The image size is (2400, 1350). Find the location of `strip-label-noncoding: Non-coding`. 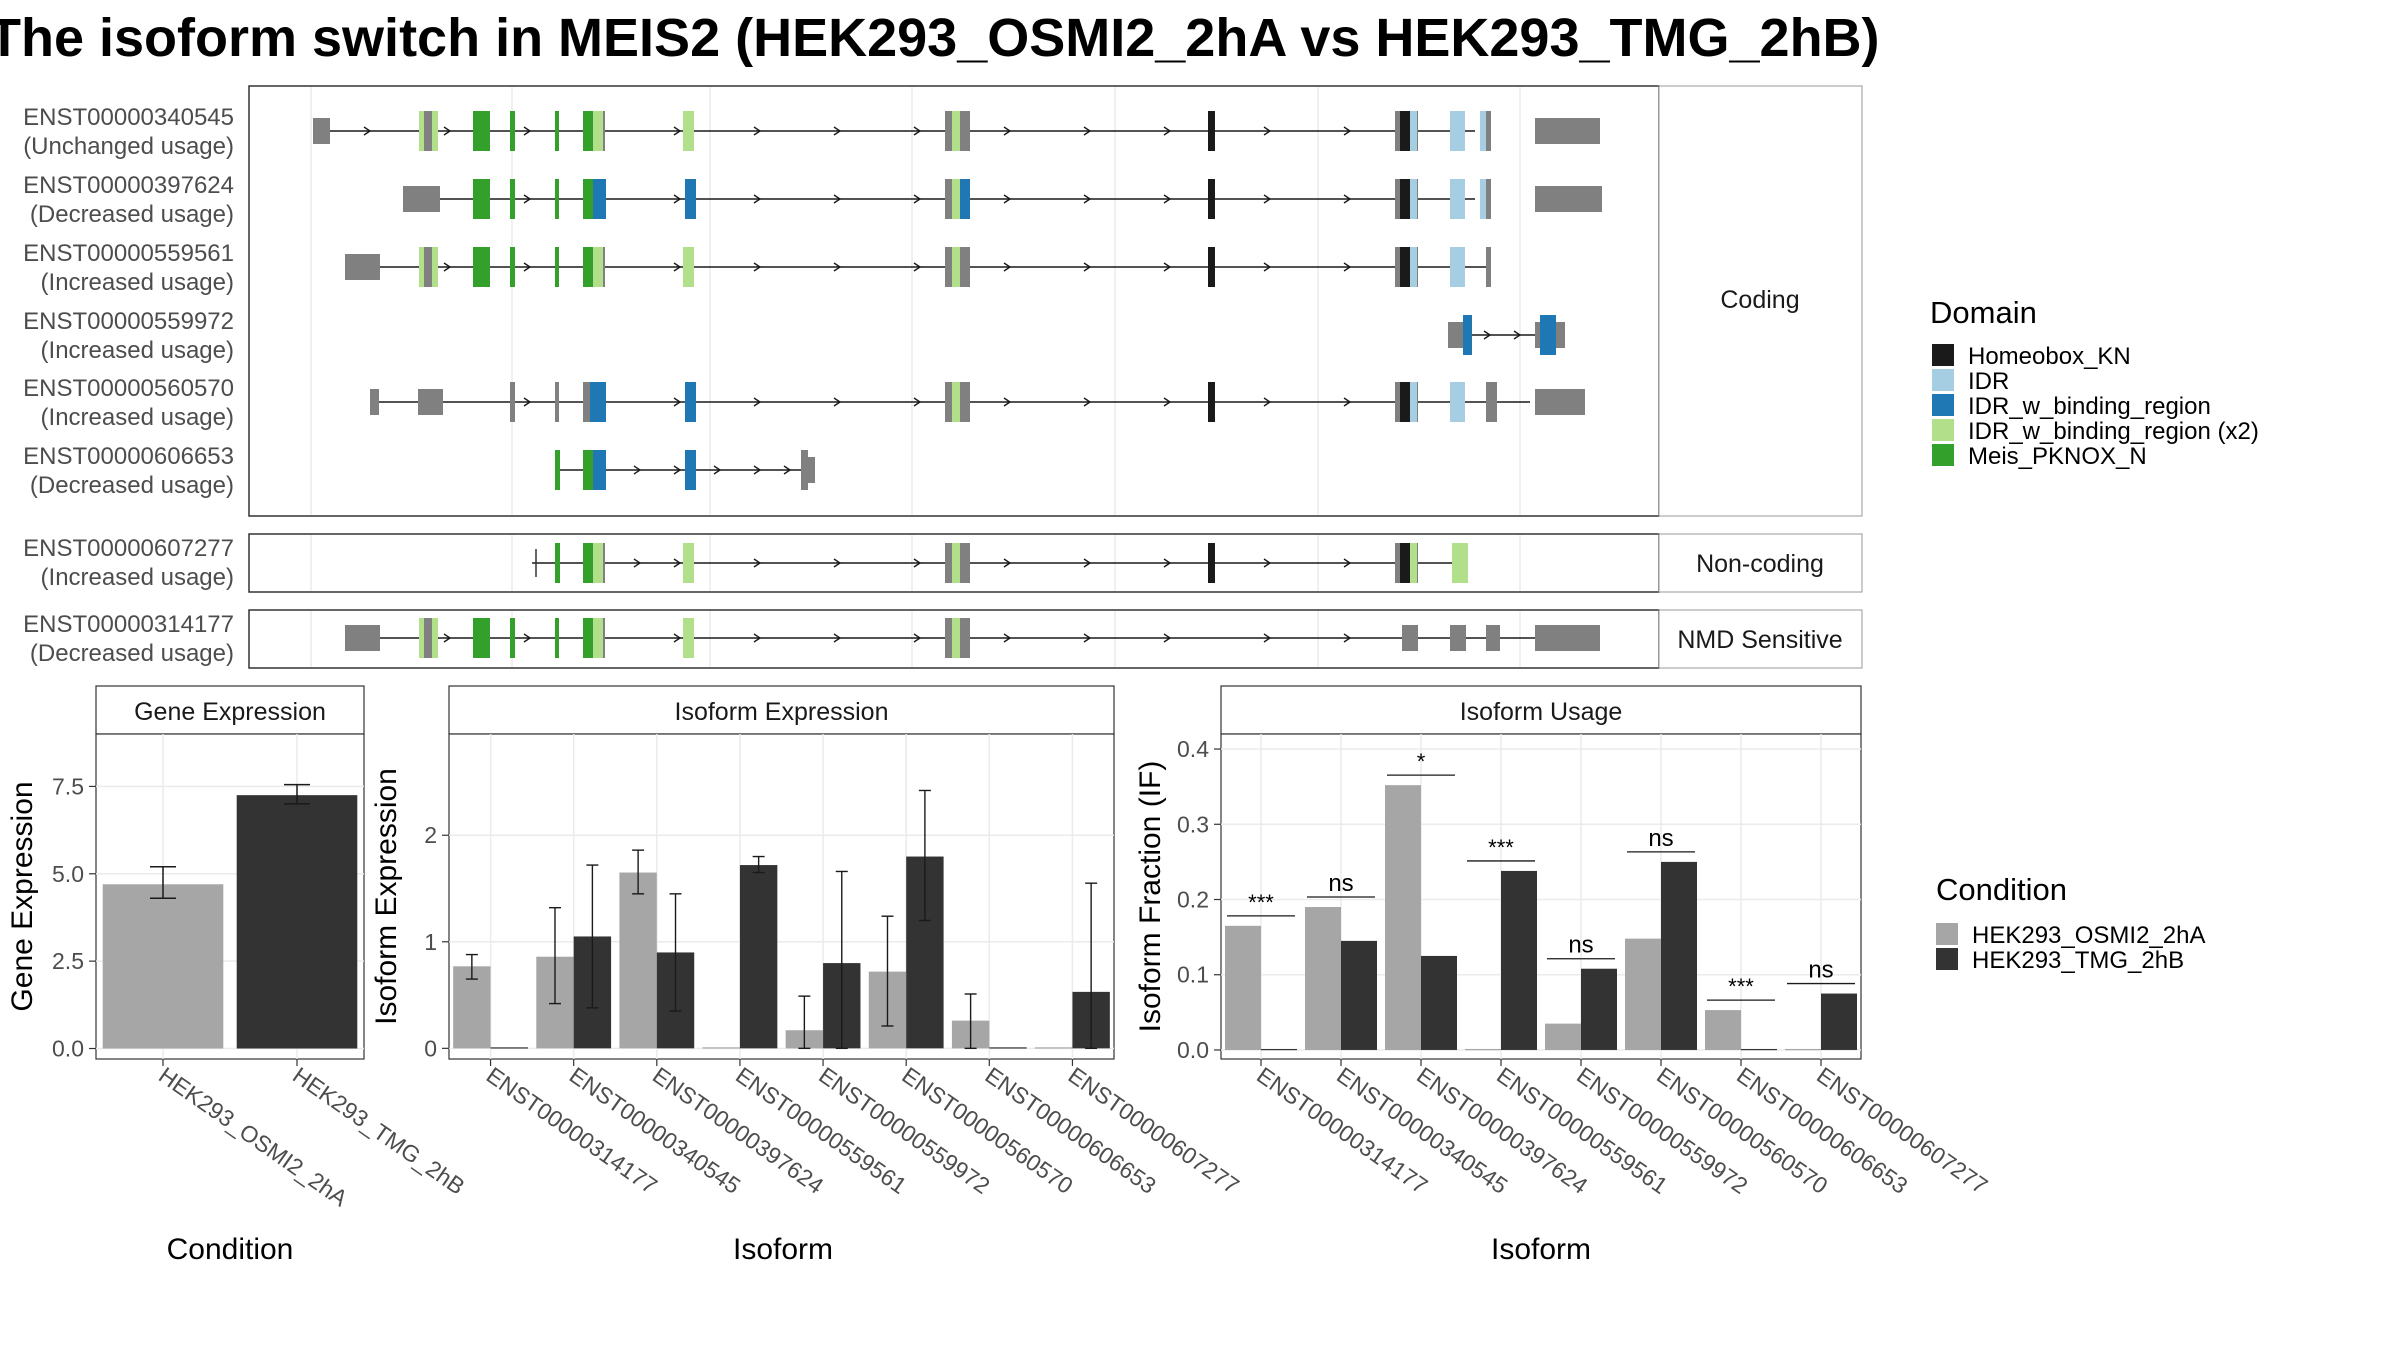

strip-label-noncoding: Non-coding is located at coordinates (1760, 564).